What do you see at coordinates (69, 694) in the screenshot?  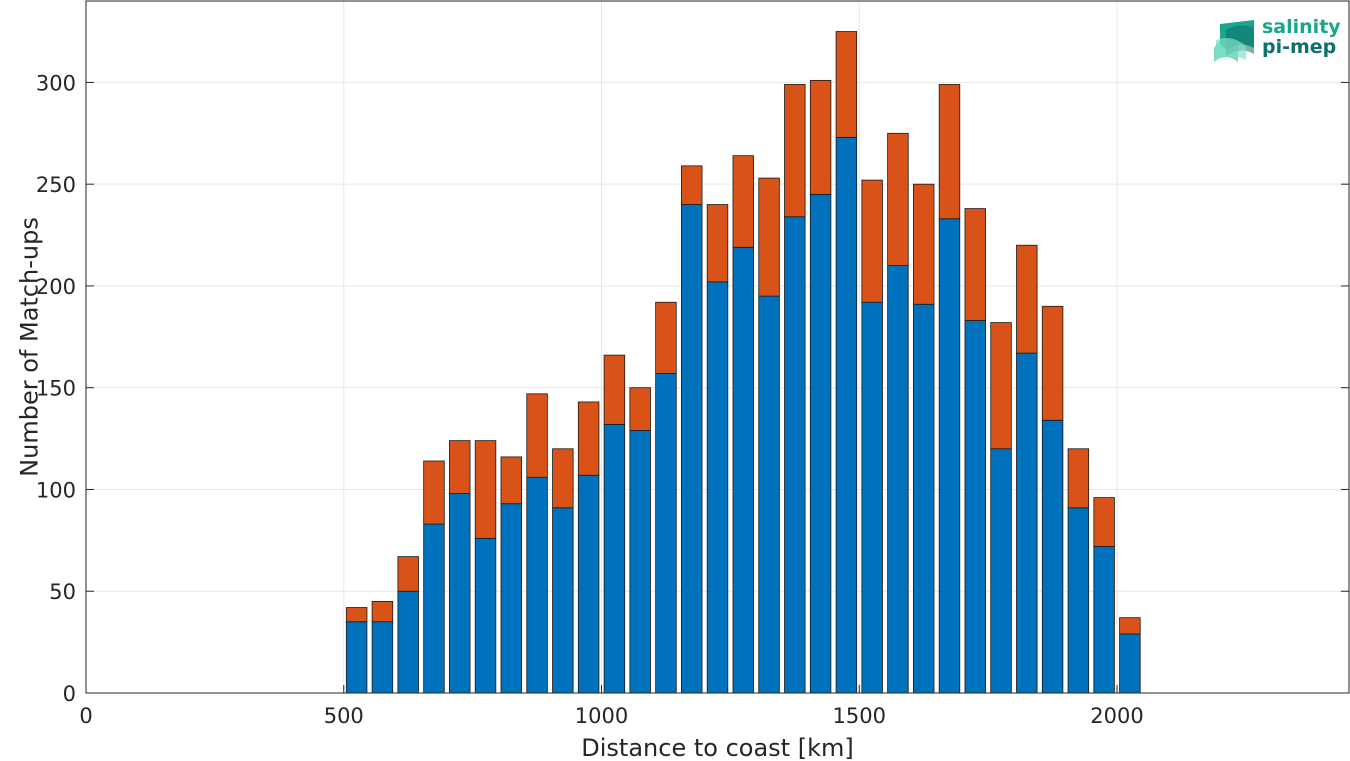 I see `y-tick-label: 0` at bounding box center [69, 694].